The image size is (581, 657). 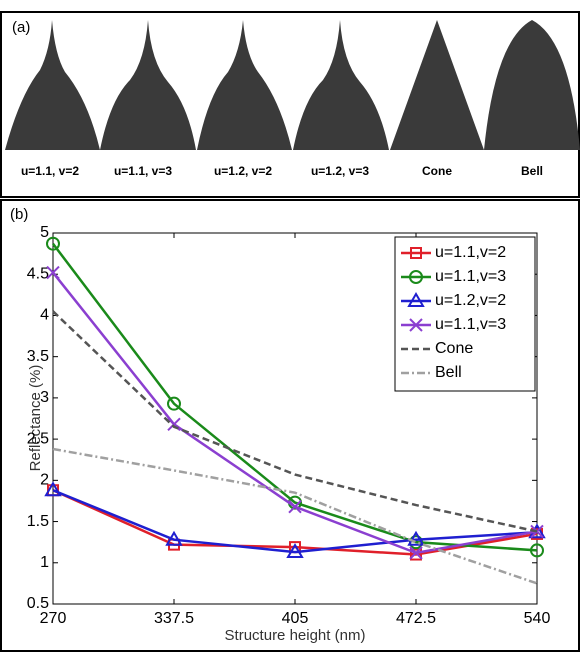 I want to click on x-tick-label: 270, so click(x=53, y=618).